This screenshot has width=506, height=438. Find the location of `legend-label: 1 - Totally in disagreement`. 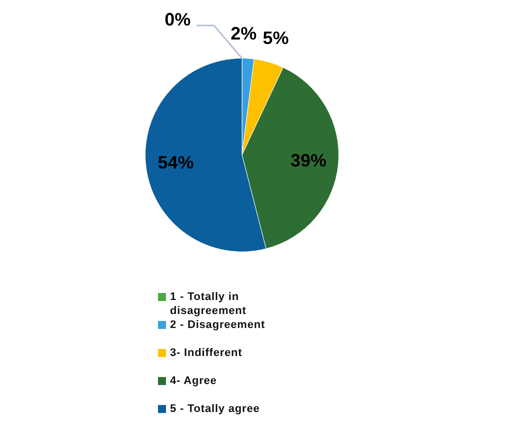

legend-label: 1 - Totally in disagreement is located at coordinates (209, 304).